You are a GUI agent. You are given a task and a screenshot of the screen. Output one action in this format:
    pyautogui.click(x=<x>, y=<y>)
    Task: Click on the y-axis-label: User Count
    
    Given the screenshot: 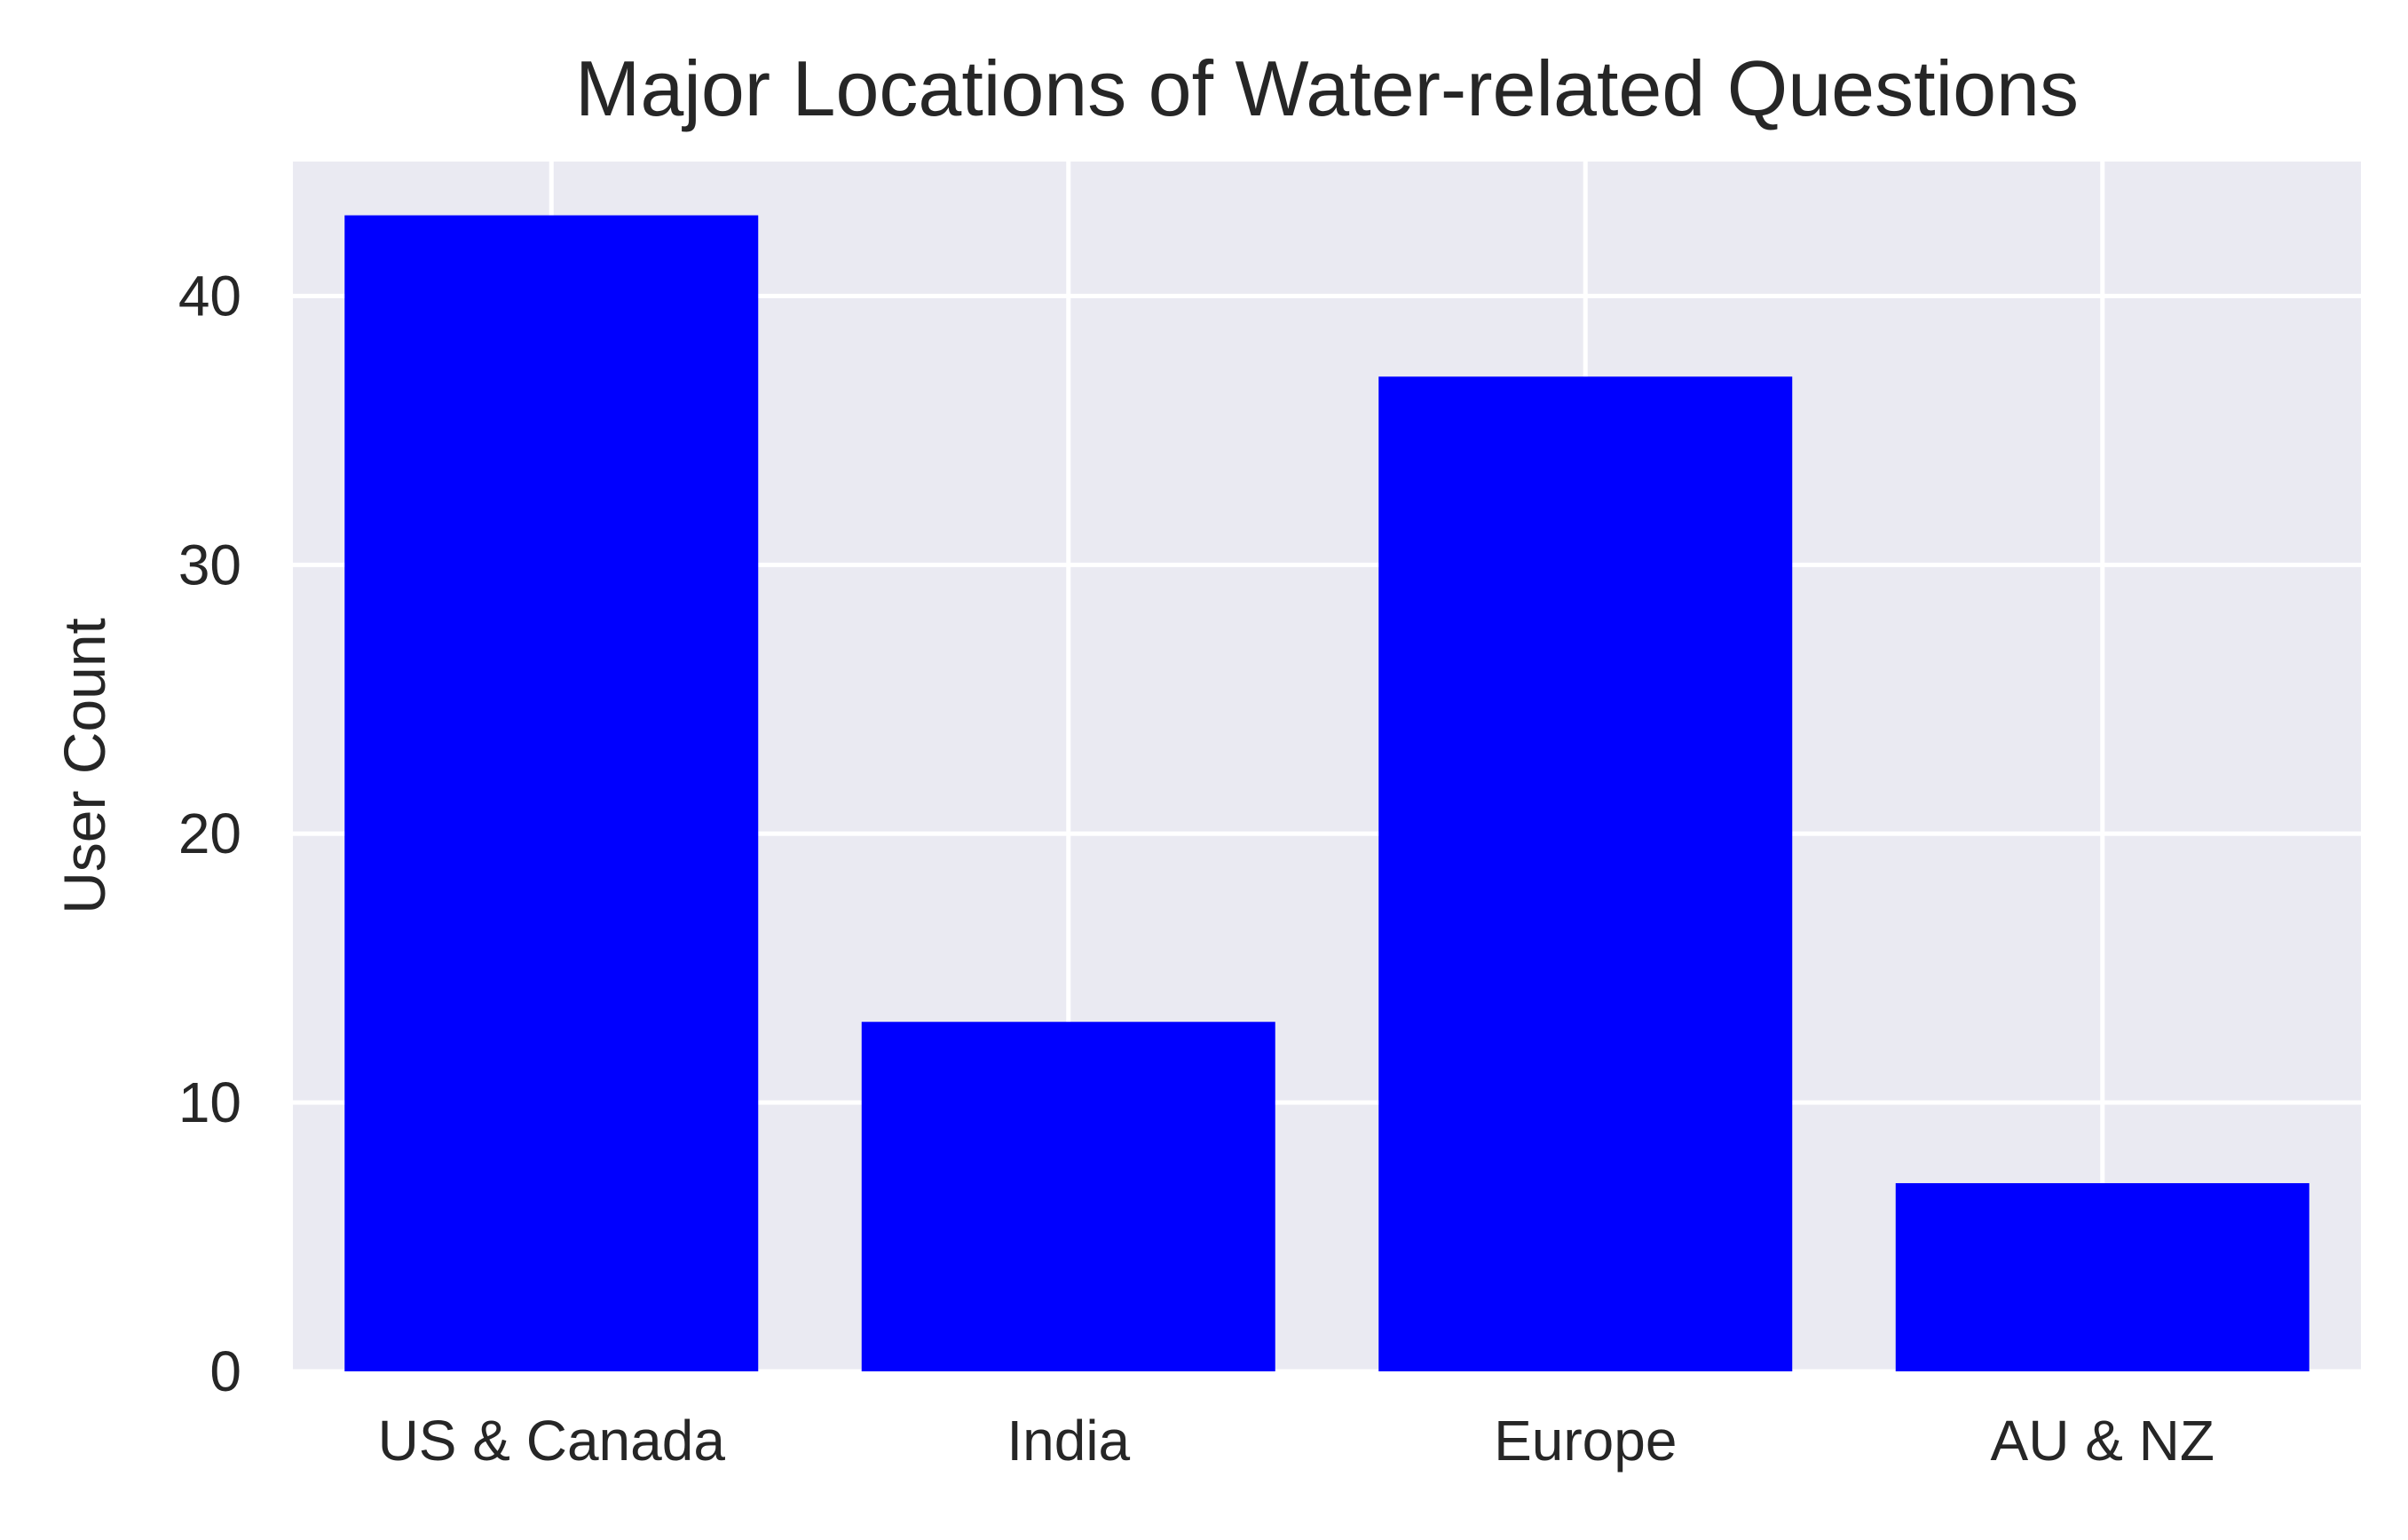 What is the action you would take?
    pyautogui.click(x=84, y=766)
    